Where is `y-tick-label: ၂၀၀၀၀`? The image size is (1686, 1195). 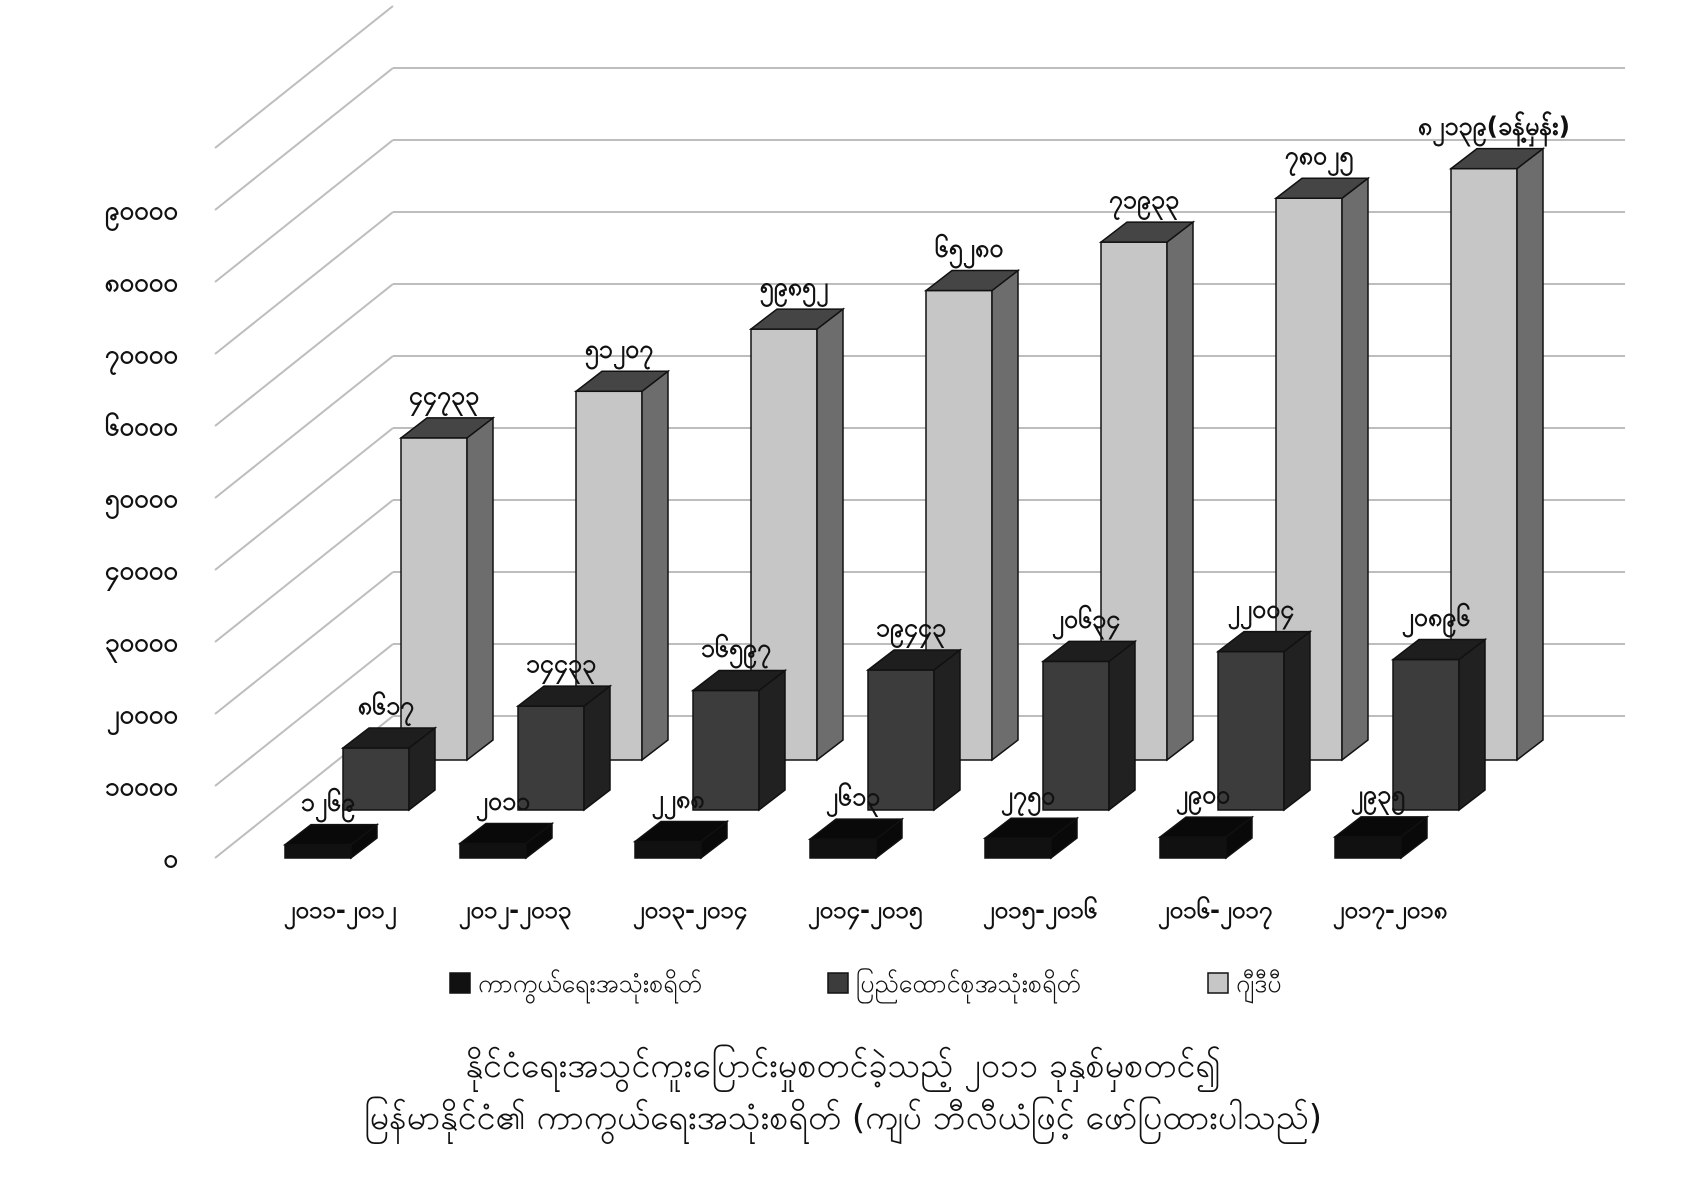
y-tick-label: ၂၀၀၀၀ is located at coordinates (143, 718).